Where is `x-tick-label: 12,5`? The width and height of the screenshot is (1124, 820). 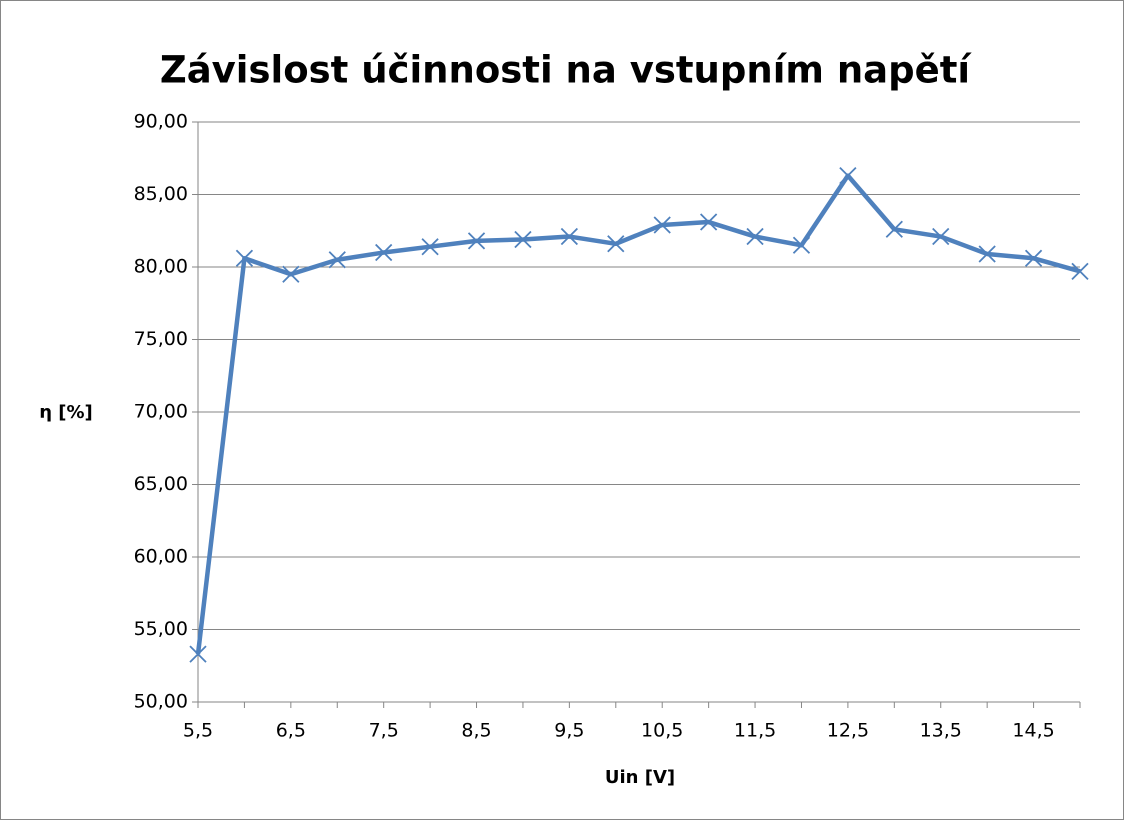
x-tick-label: 12,5 is located at coordinates (848, 731).